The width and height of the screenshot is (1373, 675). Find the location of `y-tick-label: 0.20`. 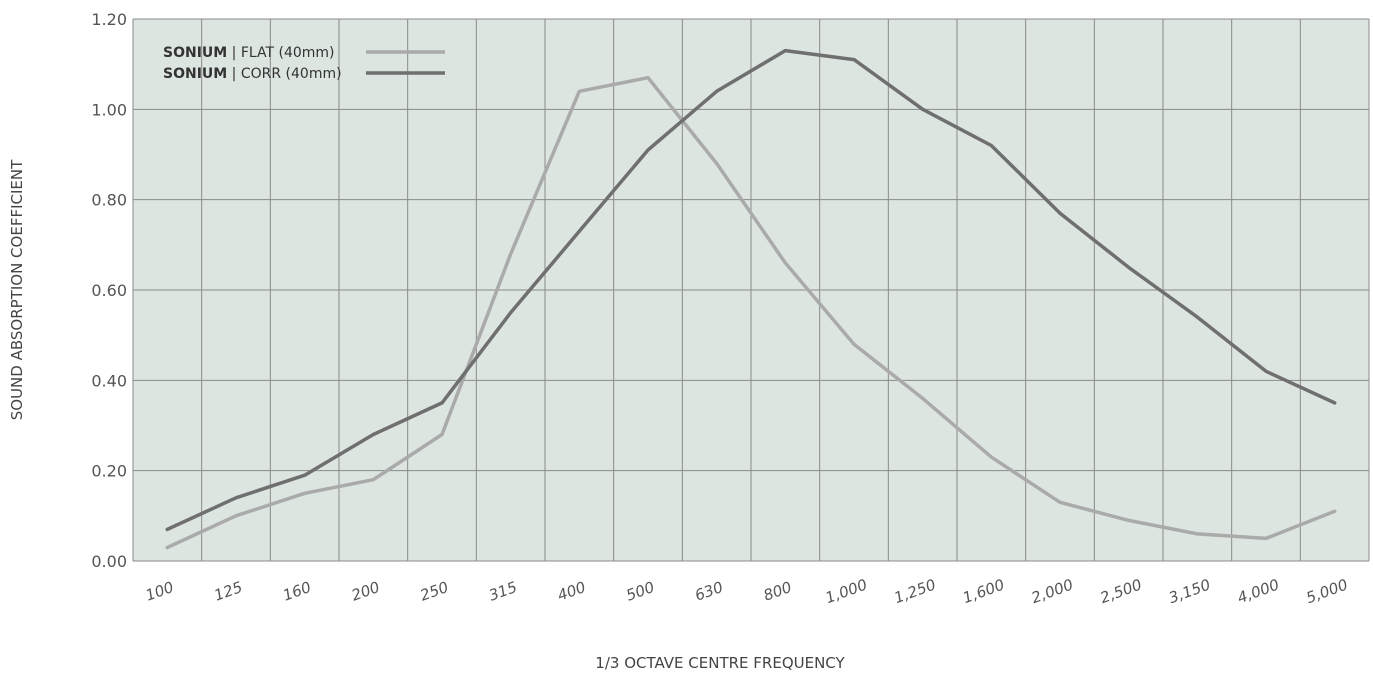

y-tick-label: 0.20 is located at coordinates (109, 471).